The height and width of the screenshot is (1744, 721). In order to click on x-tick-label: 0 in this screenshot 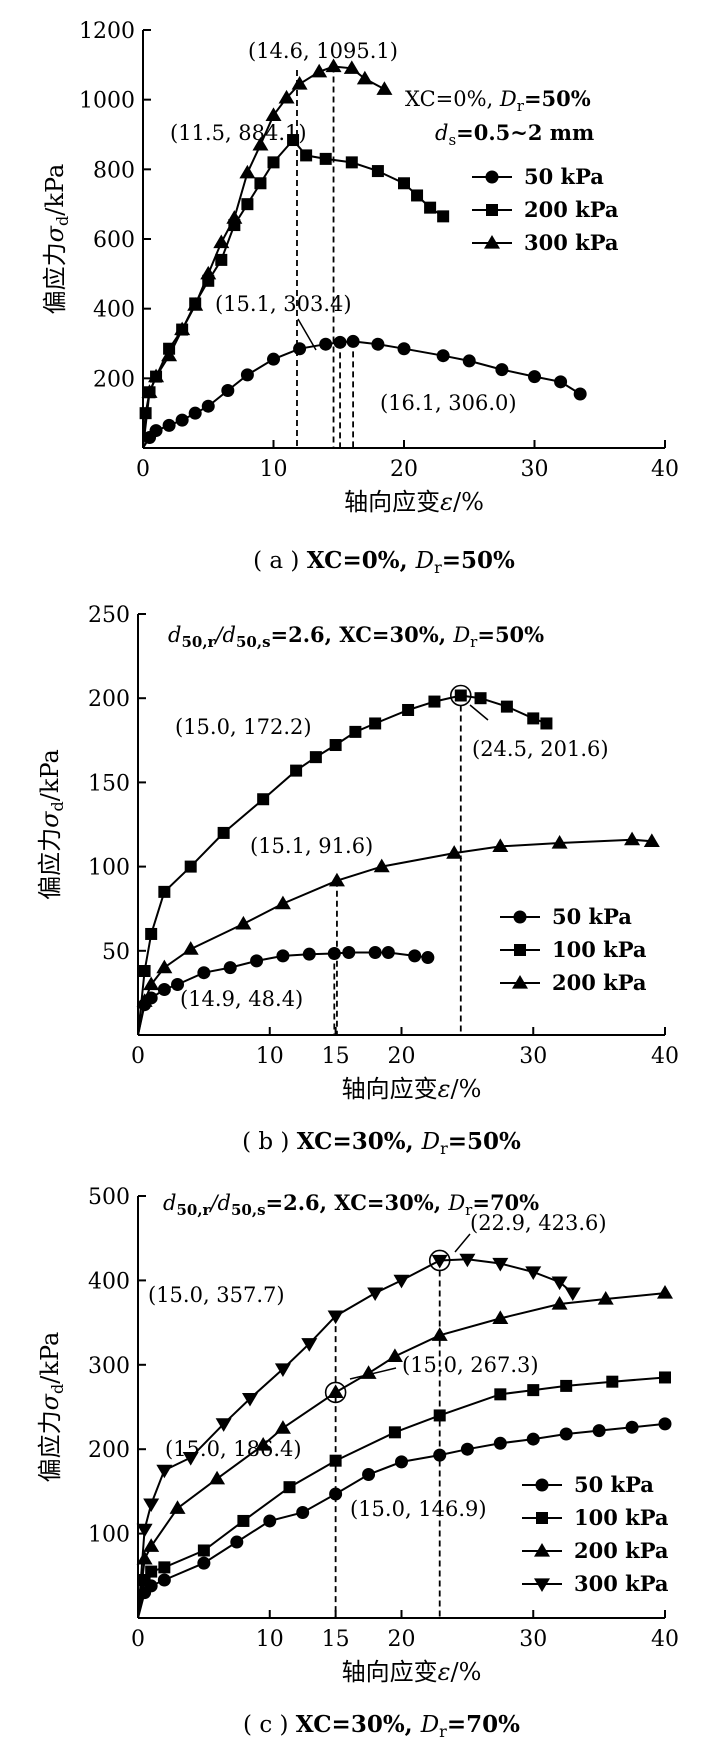, I will do `click(138, 1056)`.